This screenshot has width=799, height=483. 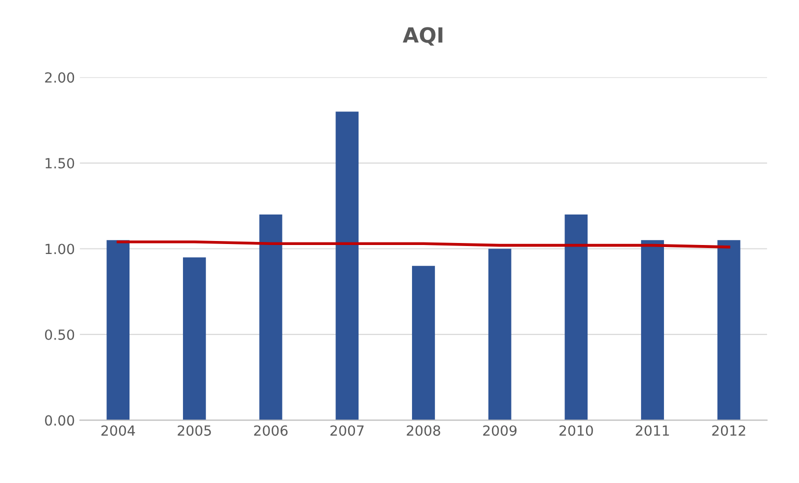 I want to click on x-tick-label: 2012, so click(x=729, y=430).